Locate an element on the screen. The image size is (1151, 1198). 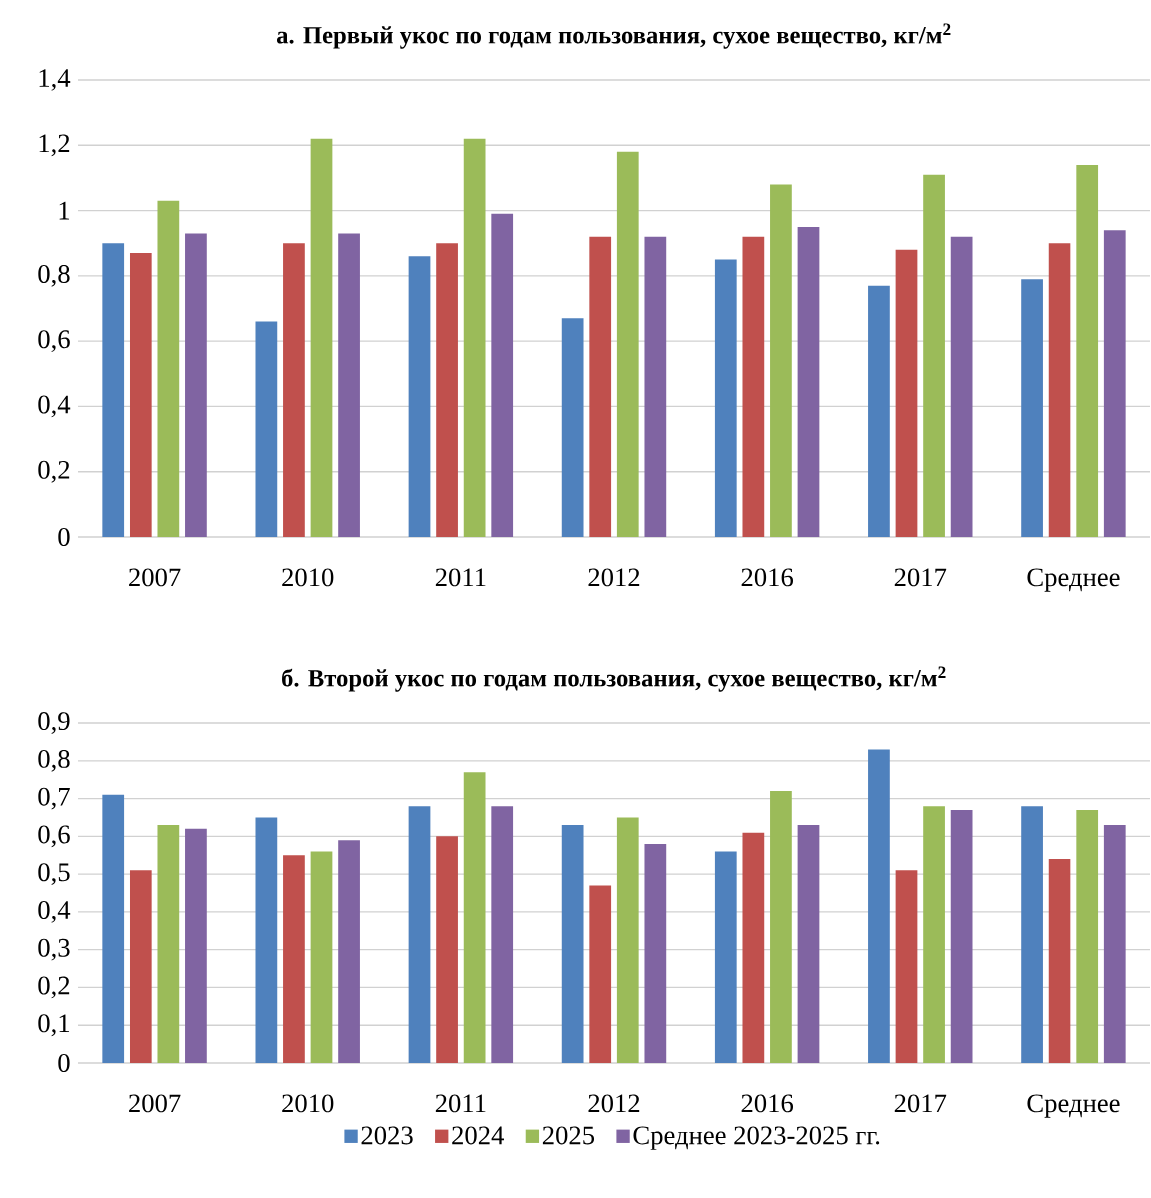
y-tick-label: 0,3 is located at coordinates (54, 949).